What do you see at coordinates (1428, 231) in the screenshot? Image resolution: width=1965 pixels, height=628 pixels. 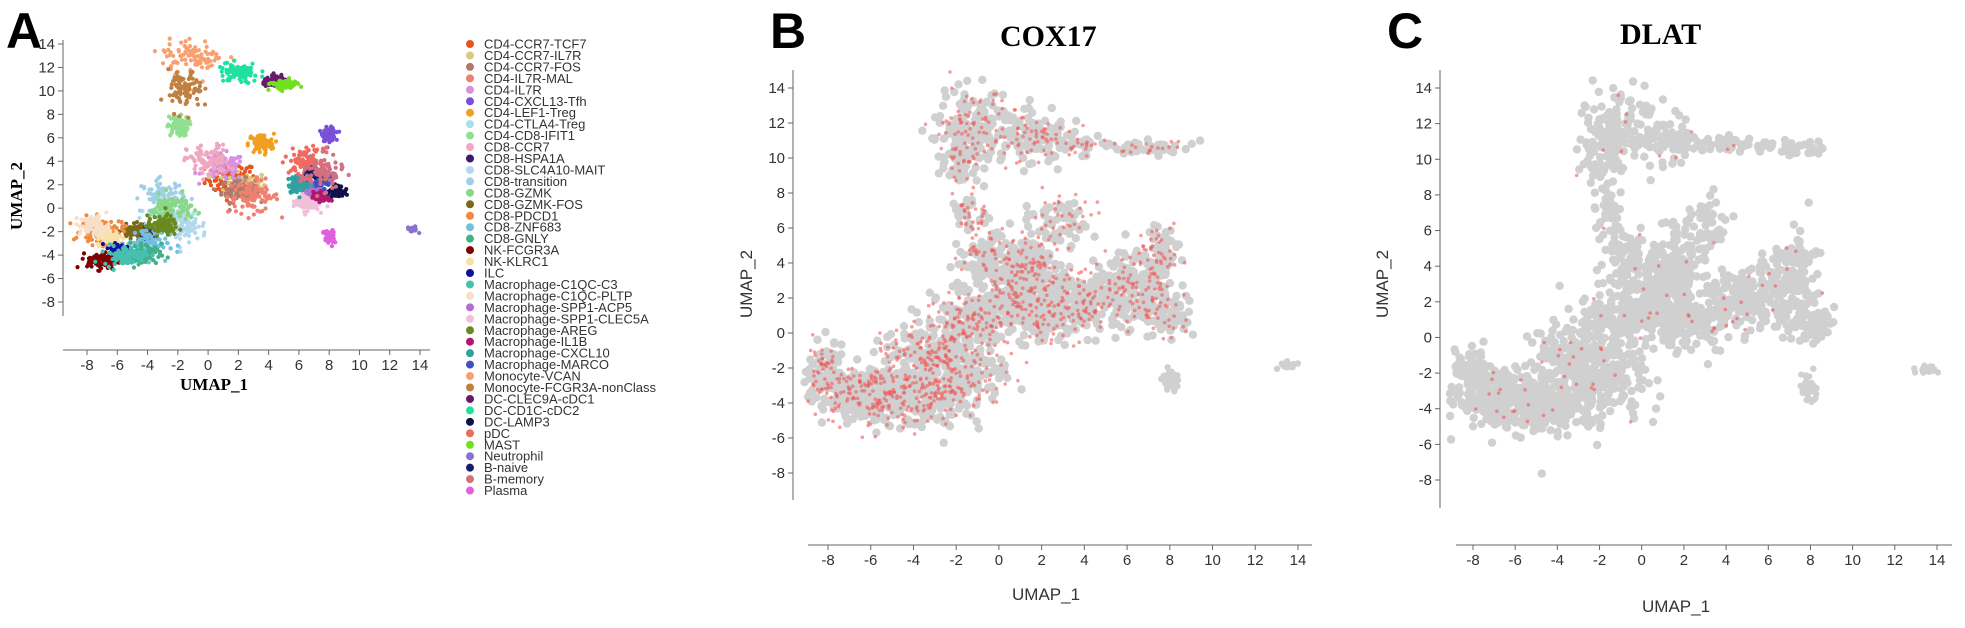 I see `y-tick-label-c: 6` at bounding box center [1428, 231].